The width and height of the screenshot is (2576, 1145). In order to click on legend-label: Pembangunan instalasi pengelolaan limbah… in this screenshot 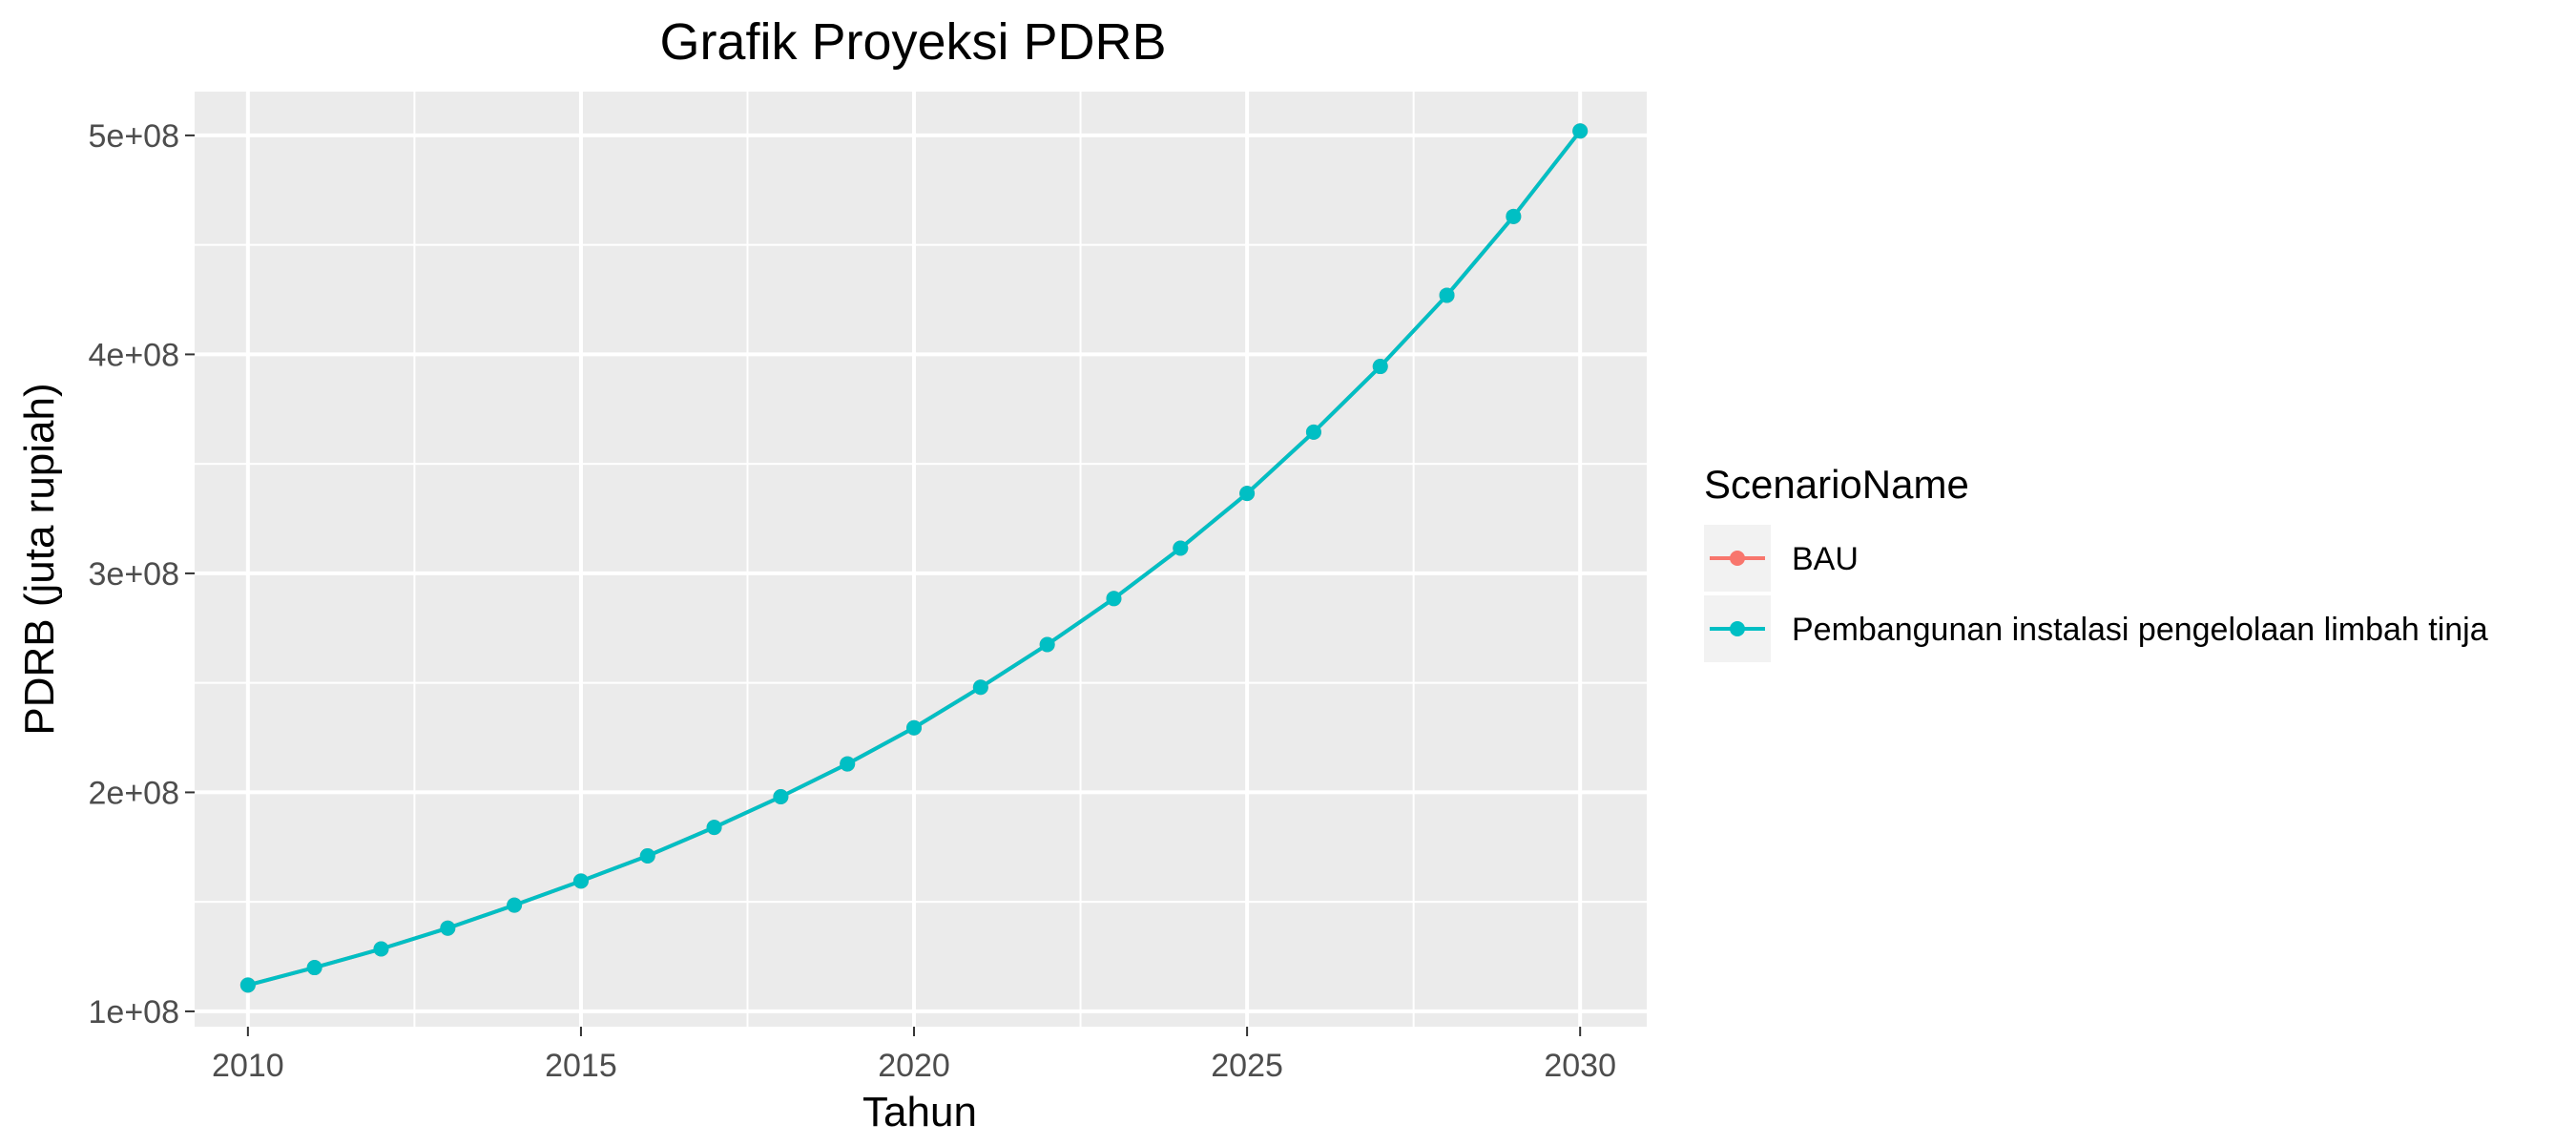, I will do `click(2140, 630)`.